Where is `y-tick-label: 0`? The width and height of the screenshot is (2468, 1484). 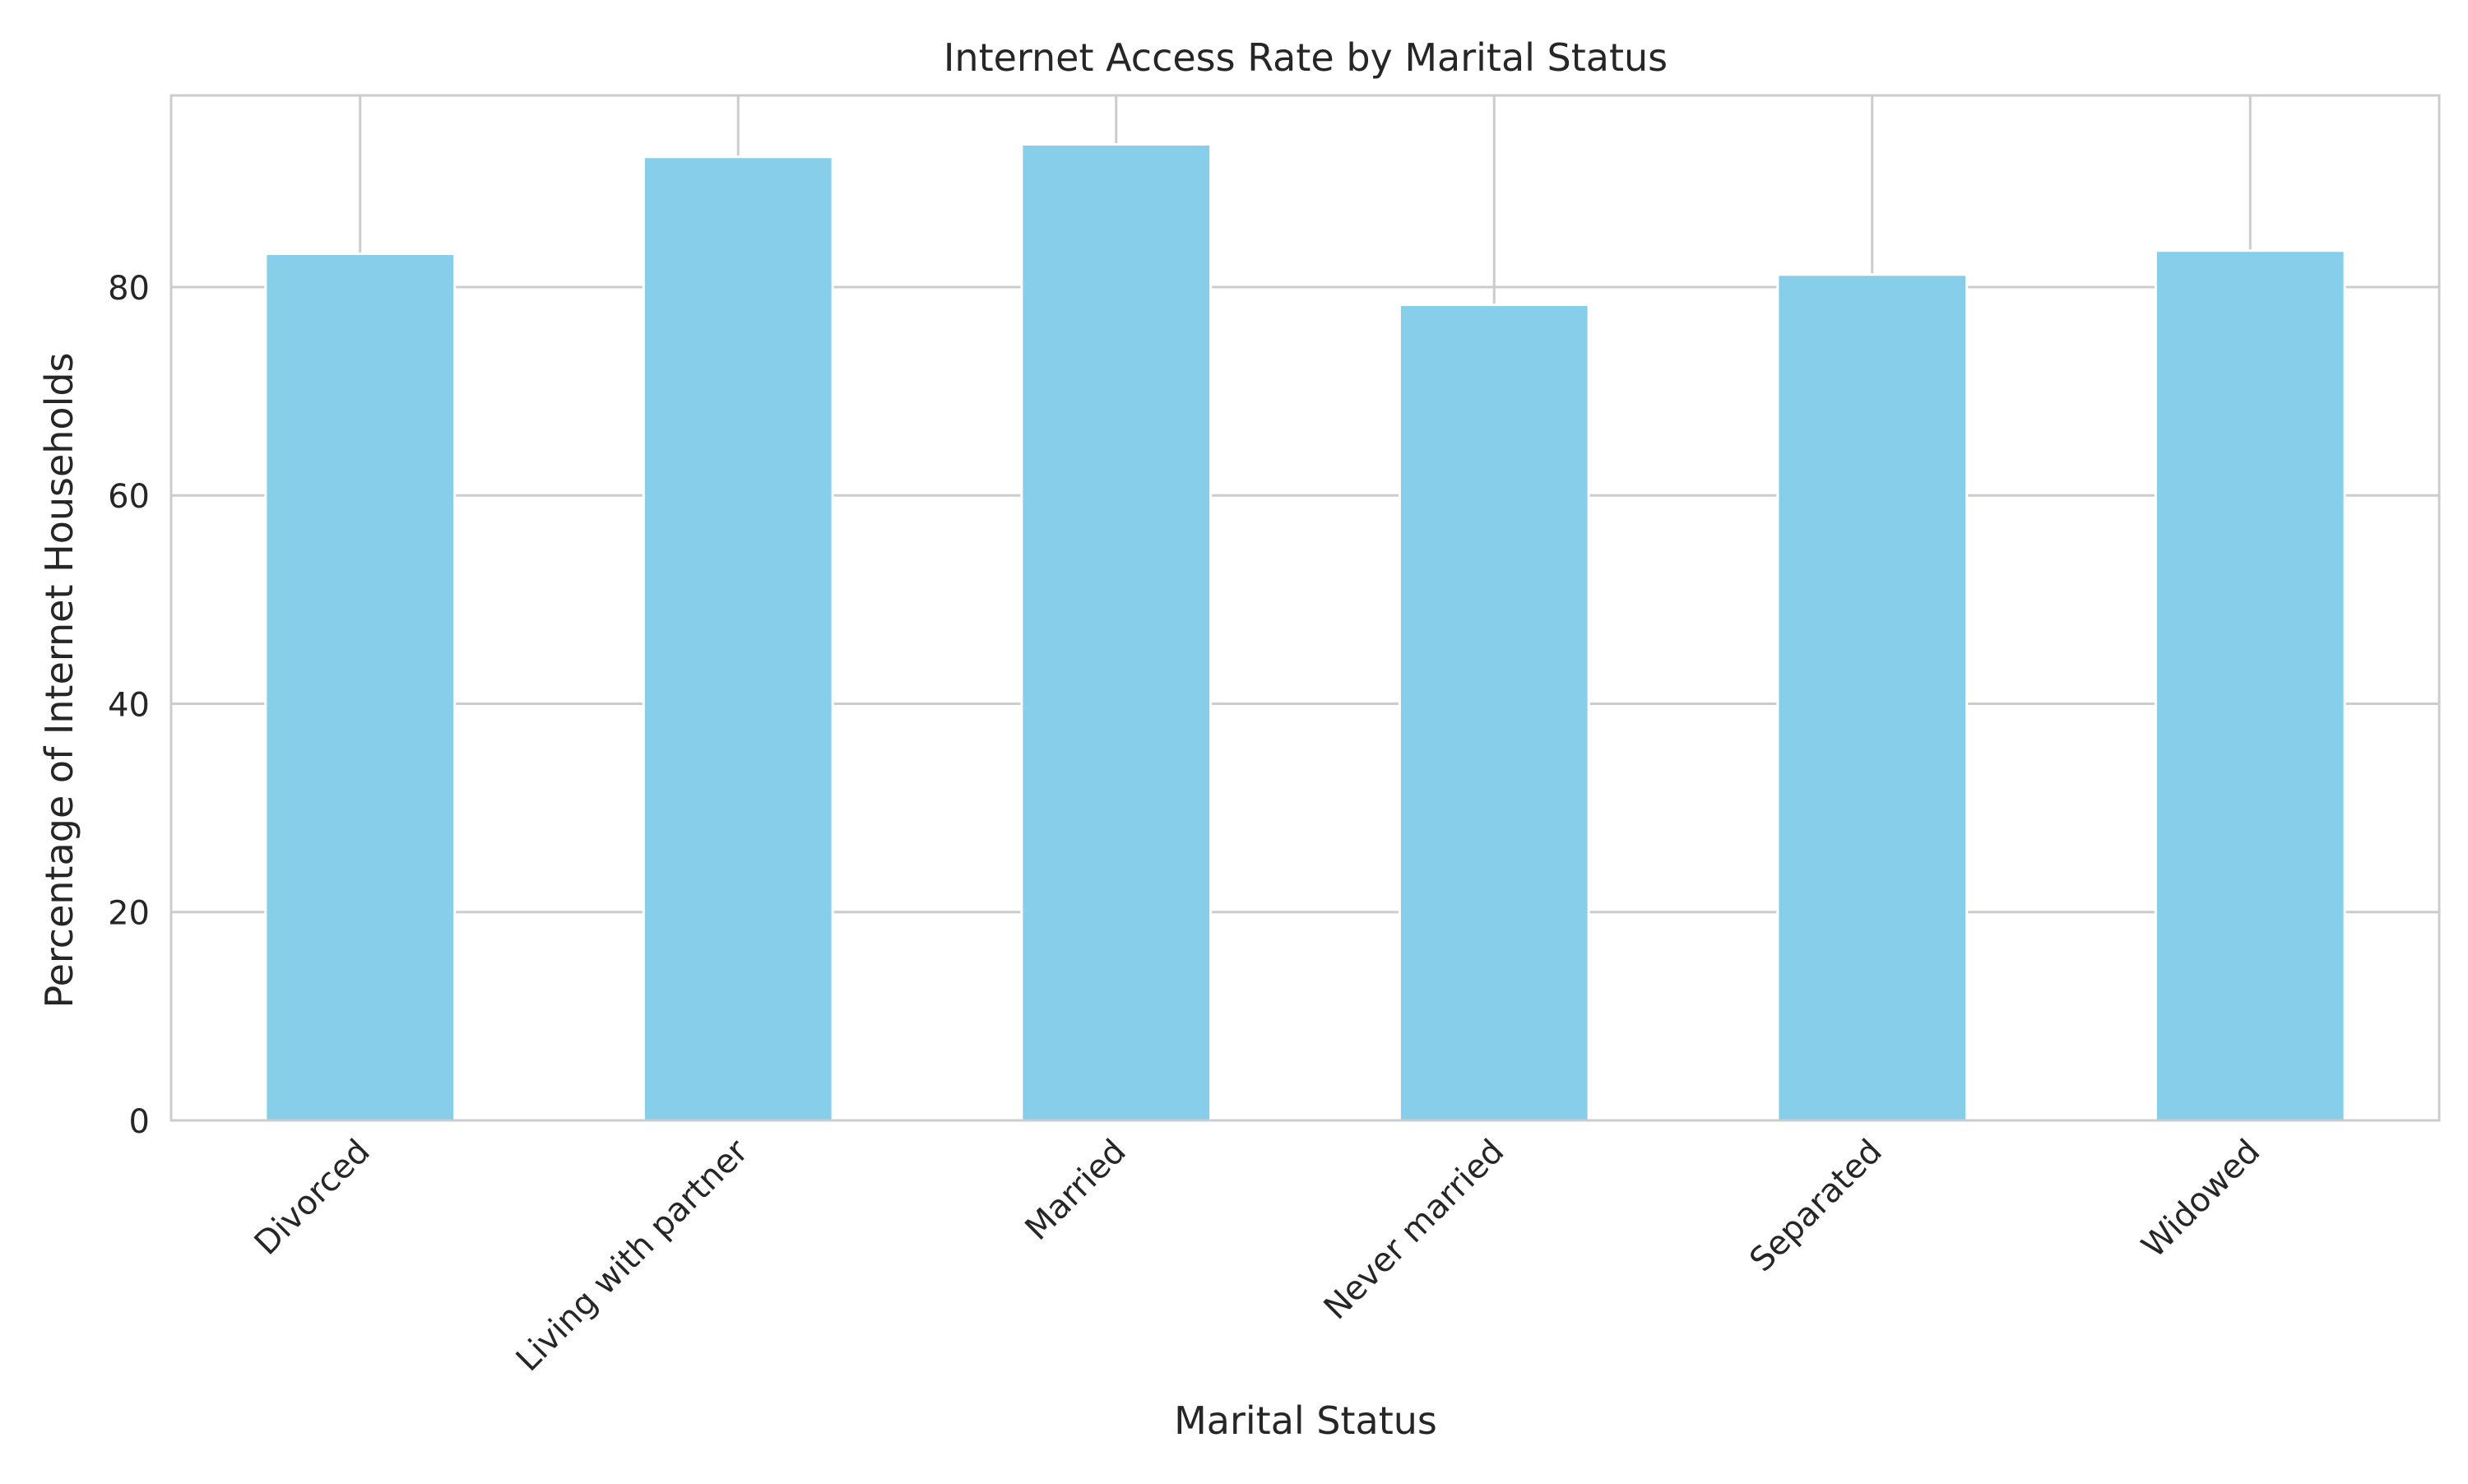 y-tick-label: 0 is located at coordinates (139, 1122).